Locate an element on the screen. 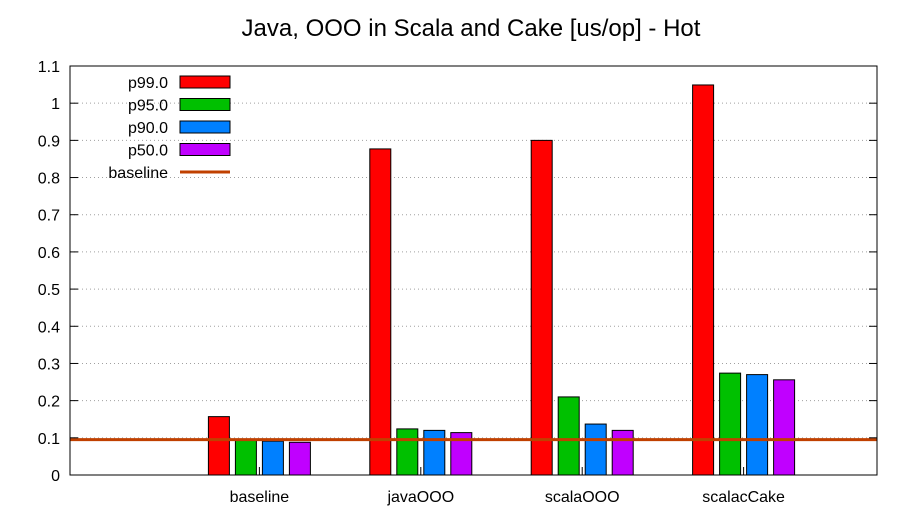  legend-label: baseline is located at coordinates (138, 173).